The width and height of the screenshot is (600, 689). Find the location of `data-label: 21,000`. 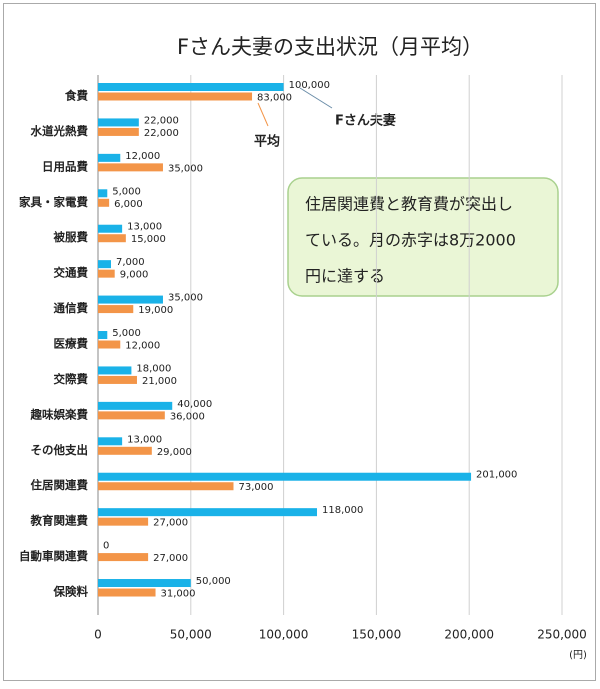

data-label: 21,000 is located at coordinates (159, 381).